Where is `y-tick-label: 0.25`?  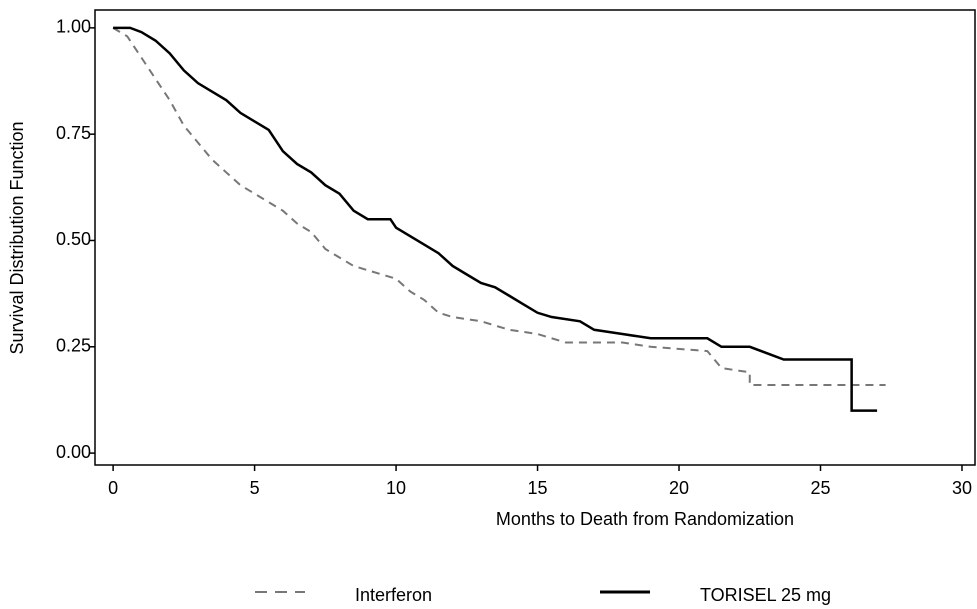 y-tick-label: 0.25 is located at coordinates (73, 346).